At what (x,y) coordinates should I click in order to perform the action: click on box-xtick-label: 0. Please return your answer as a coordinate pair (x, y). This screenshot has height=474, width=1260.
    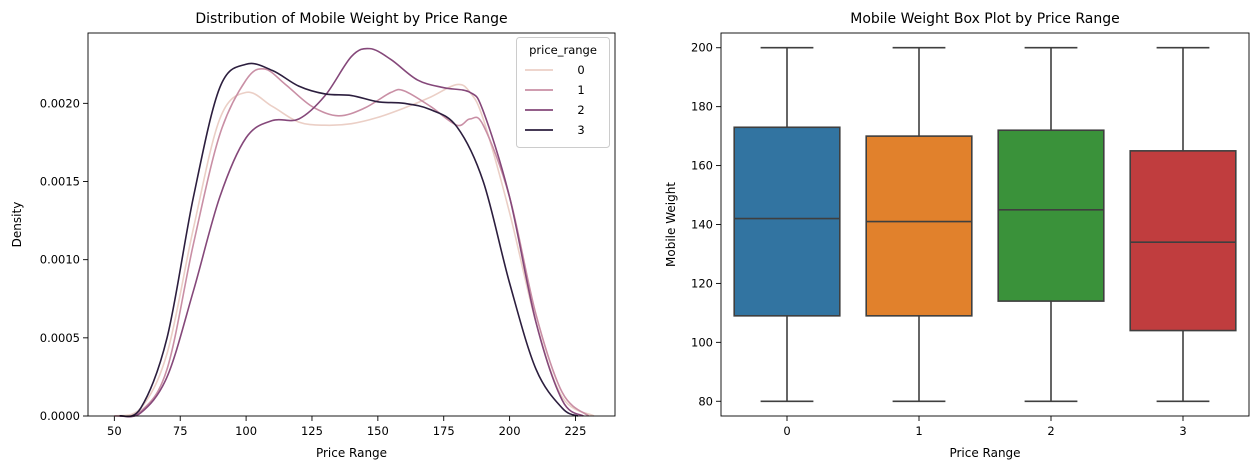
    Looking at the image, I should click on (786, 431).